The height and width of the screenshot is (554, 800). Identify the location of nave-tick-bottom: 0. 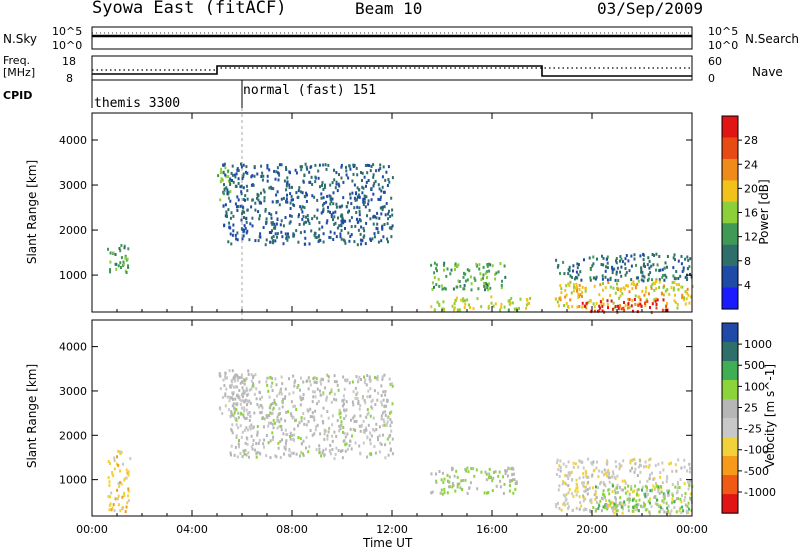
(711, 78).